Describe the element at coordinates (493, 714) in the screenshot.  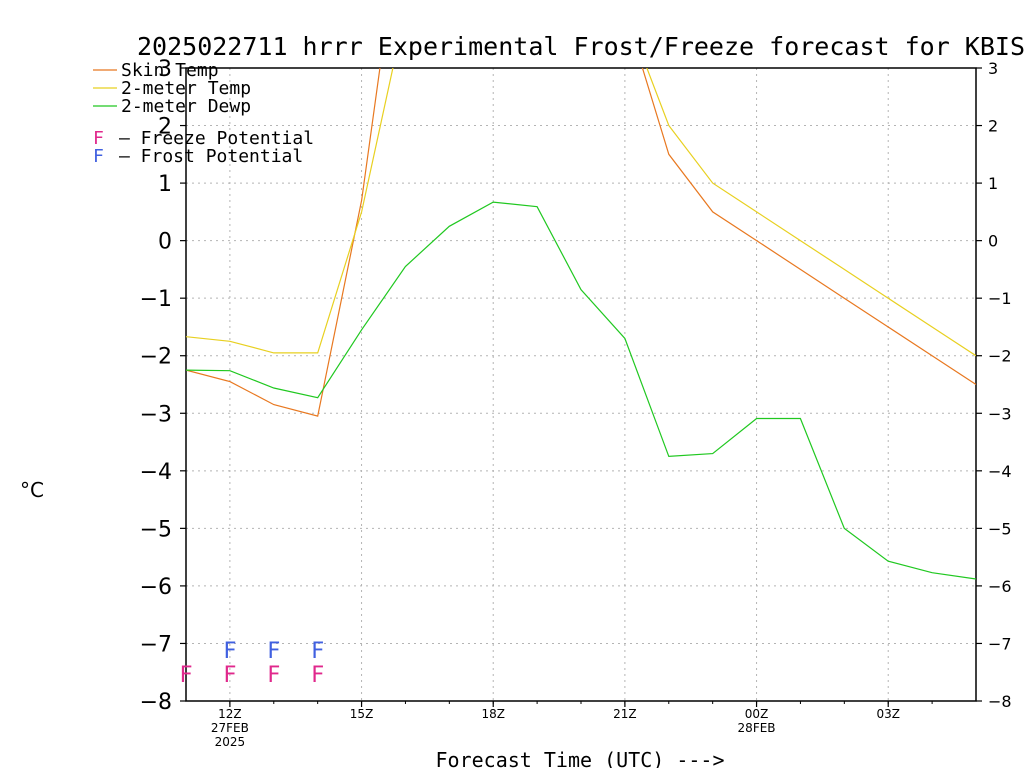
I see `x-tick-label: 18Z` at that location.